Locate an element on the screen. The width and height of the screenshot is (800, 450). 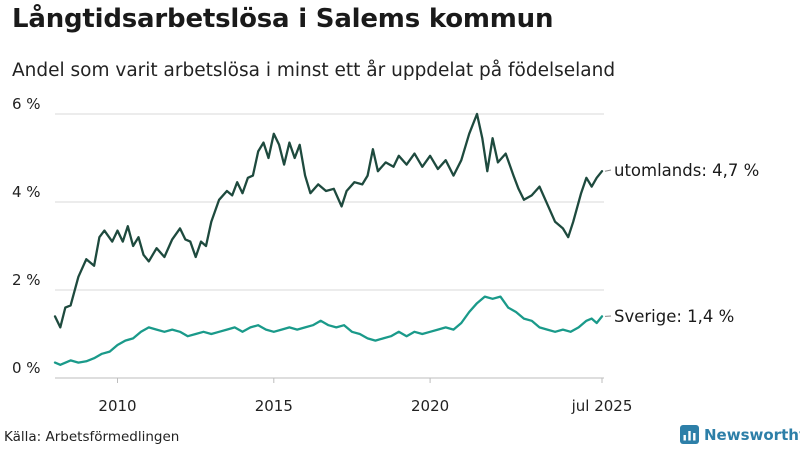
y-tick-label: 0 % is located at coordinates (26, 368).